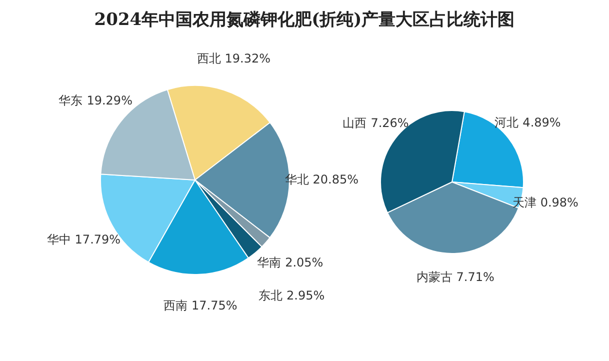 The width and height of the screenshot is (609, 361). What do you see at coordinates (506, 122) in the screenshot?
I see `slice-label: 河北` at bounding box center [506, 122].